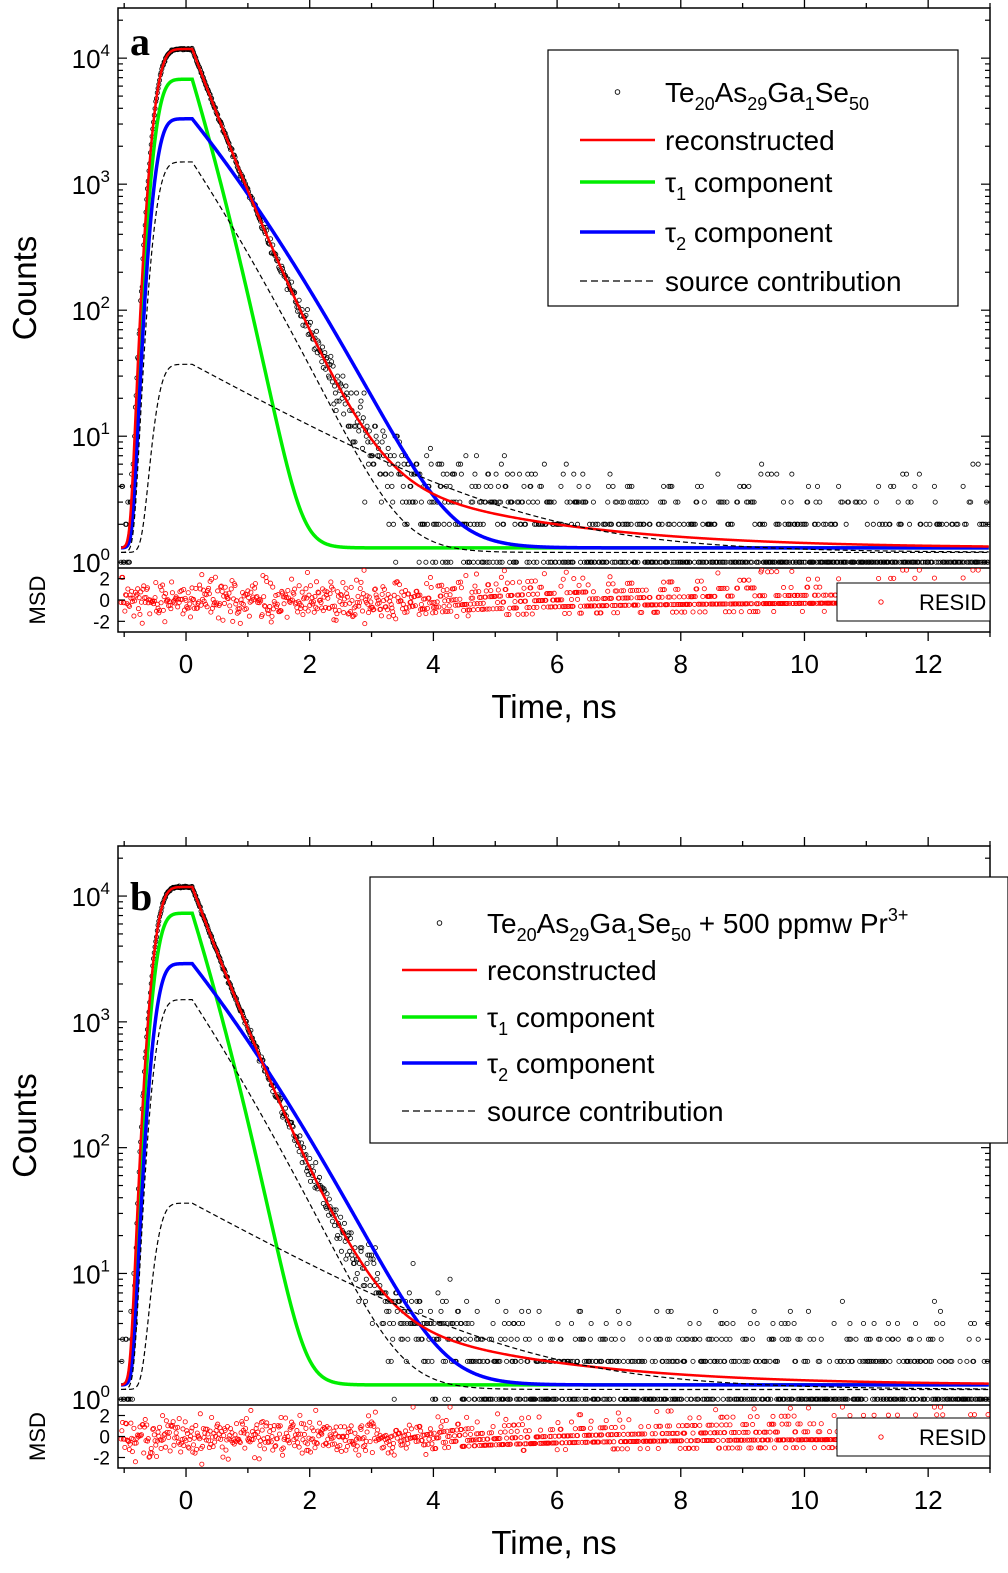 This screenshot has width=1008, height=1573. Describe the element at coordinates (91, 1147) in the screenshot. I see `y-tick-label: 10²` at that location.